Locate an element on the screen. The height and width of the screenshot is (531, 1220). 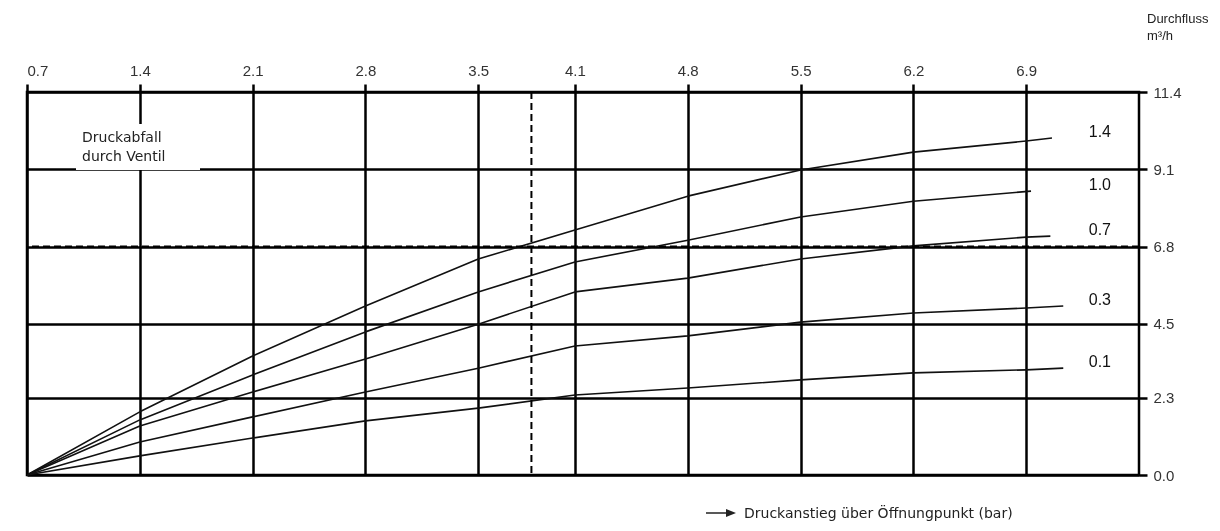
x-tick-label: 2.8 is located at coordinates (366, 70).